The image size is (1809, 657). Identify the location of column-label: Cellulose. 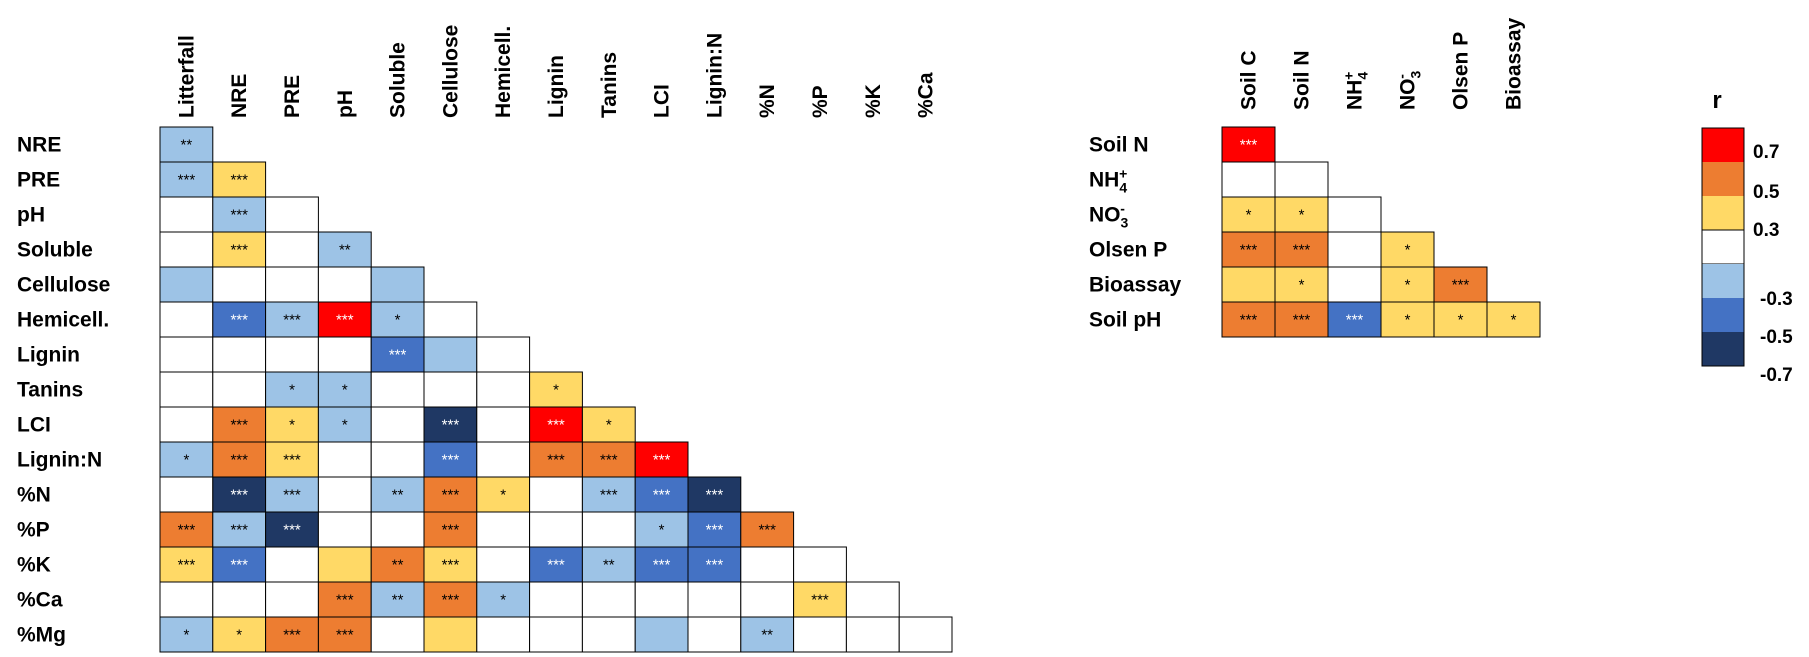
(450, 71).